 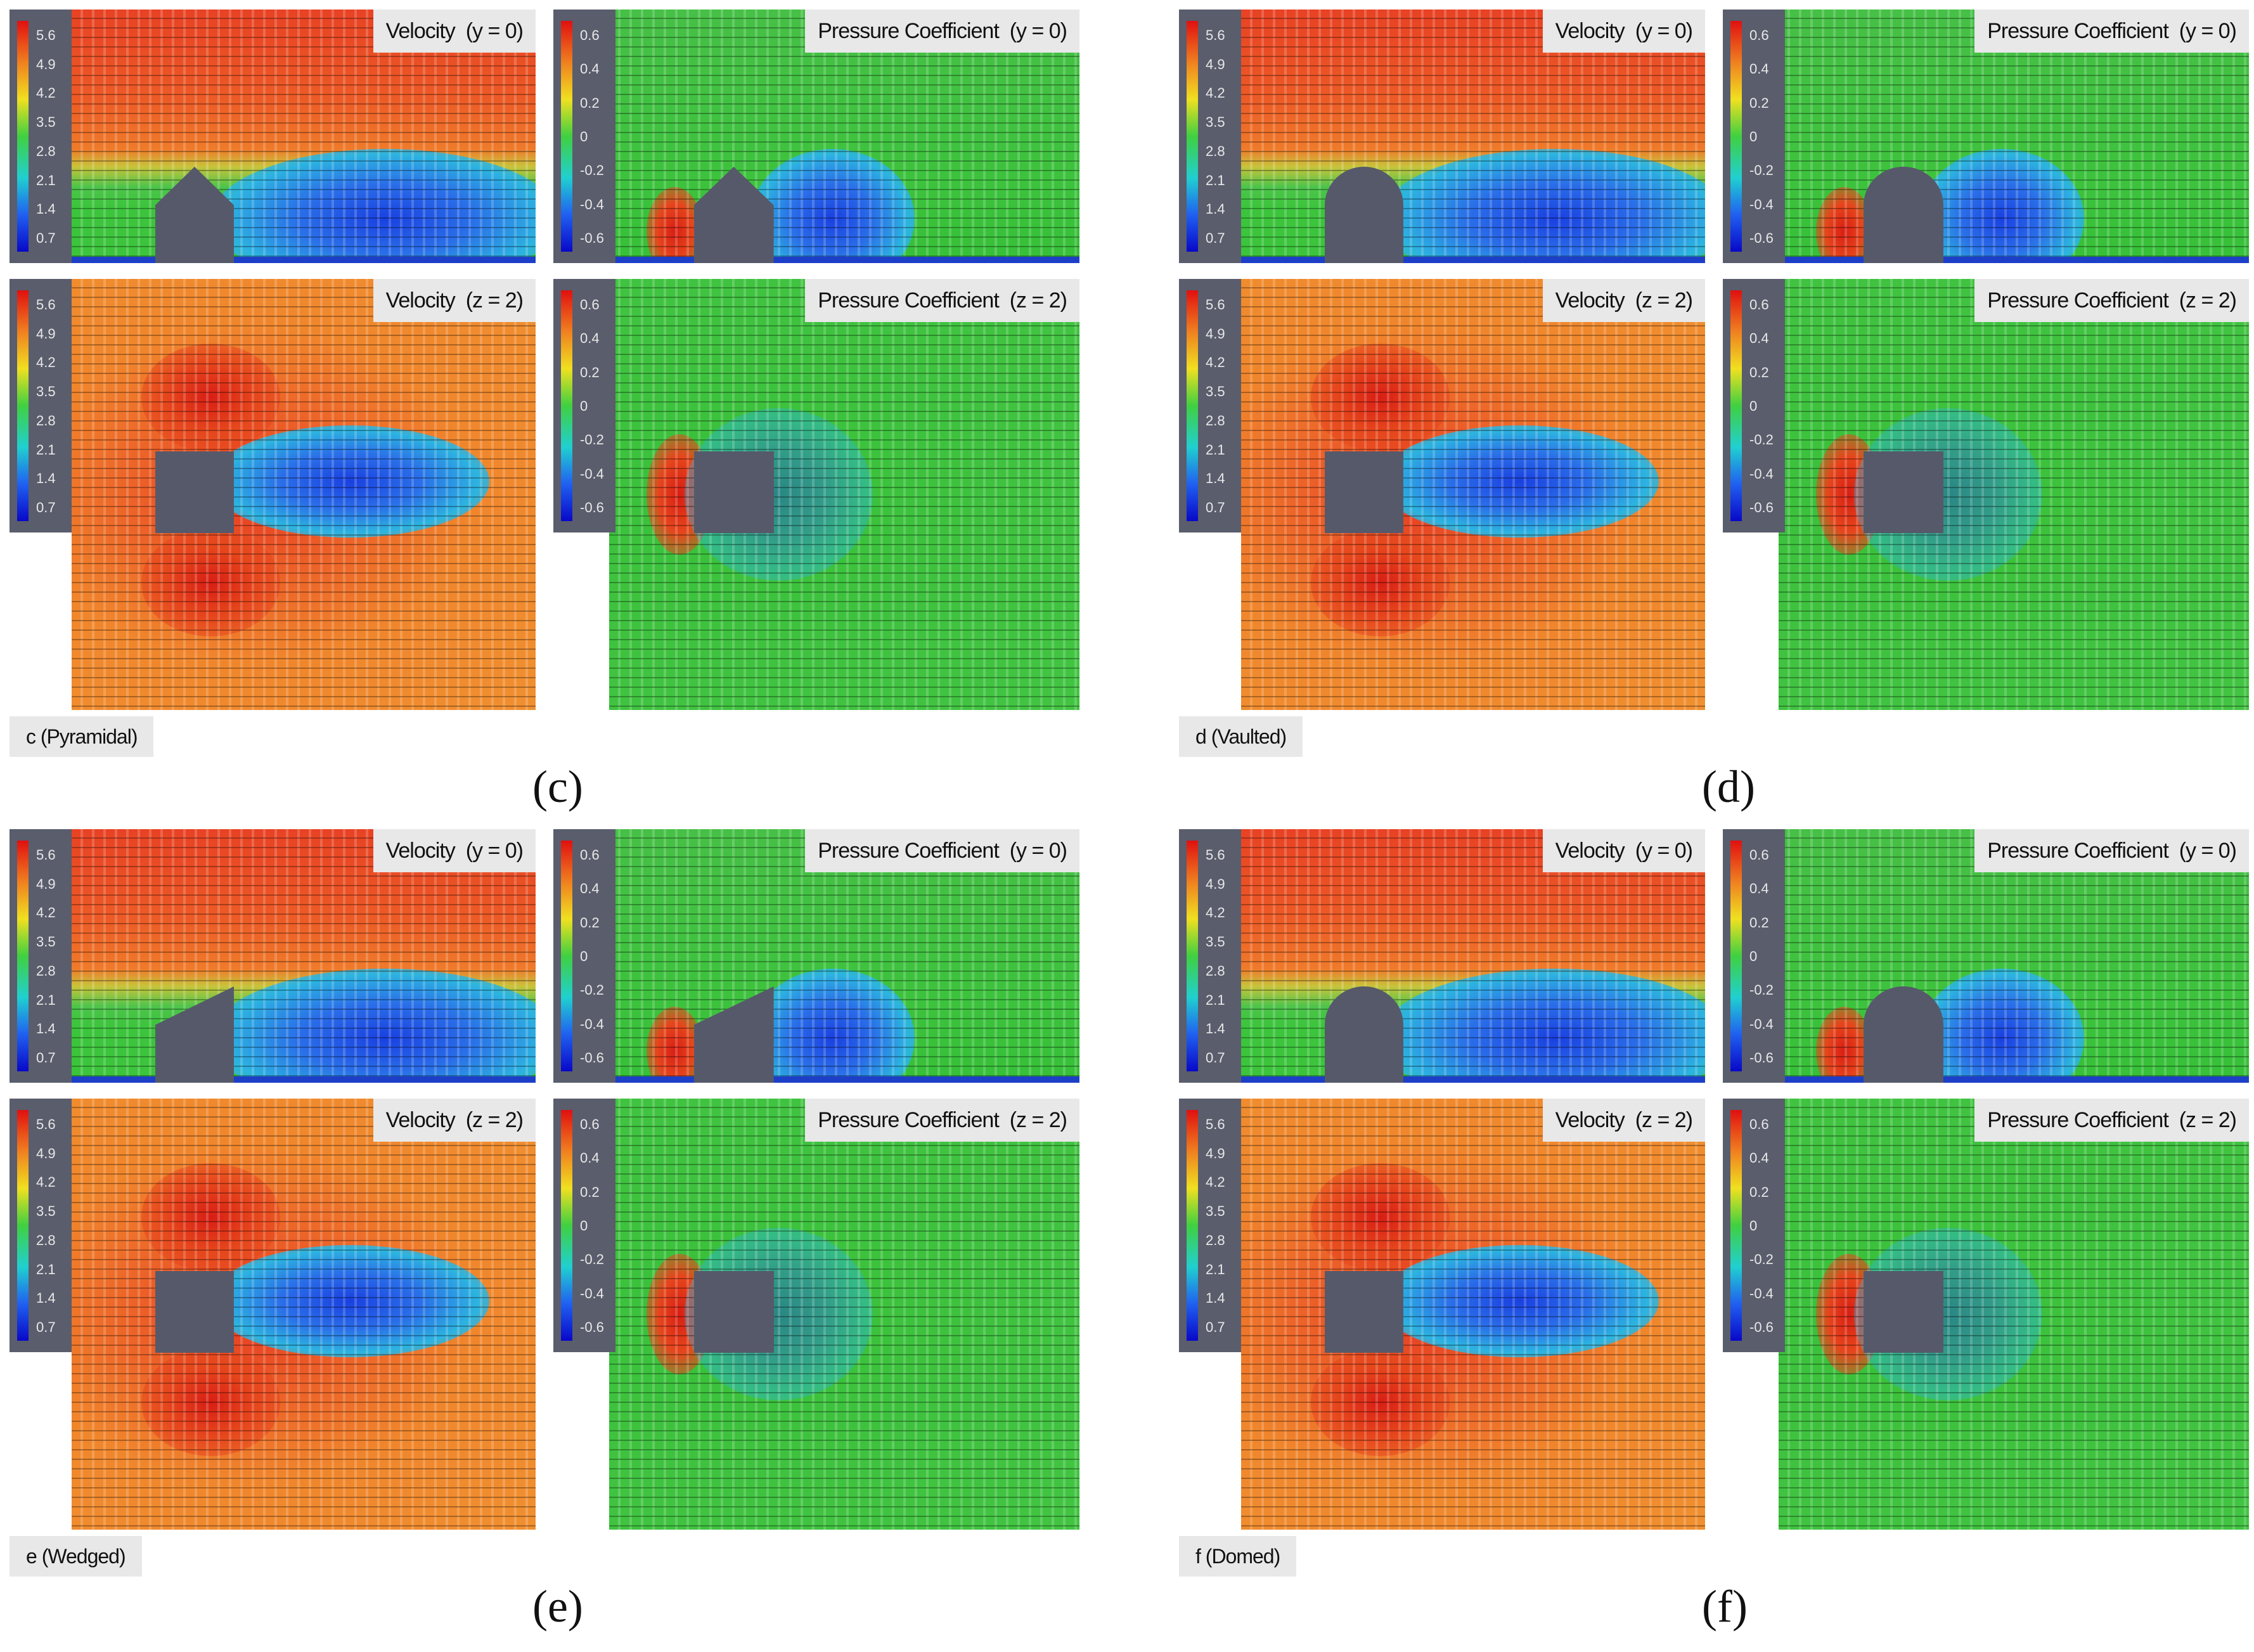 What do you see at coordinates (46, 913) in the screenshot?
I see `colorbar-tick-label: 4.2` at bounding box center [46, 913].